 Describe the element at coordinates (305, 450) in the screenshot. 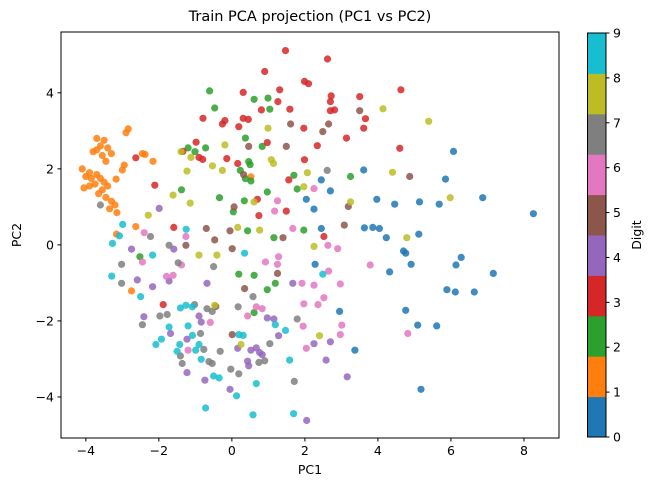

I see `x-tick-label: 2` at that location.